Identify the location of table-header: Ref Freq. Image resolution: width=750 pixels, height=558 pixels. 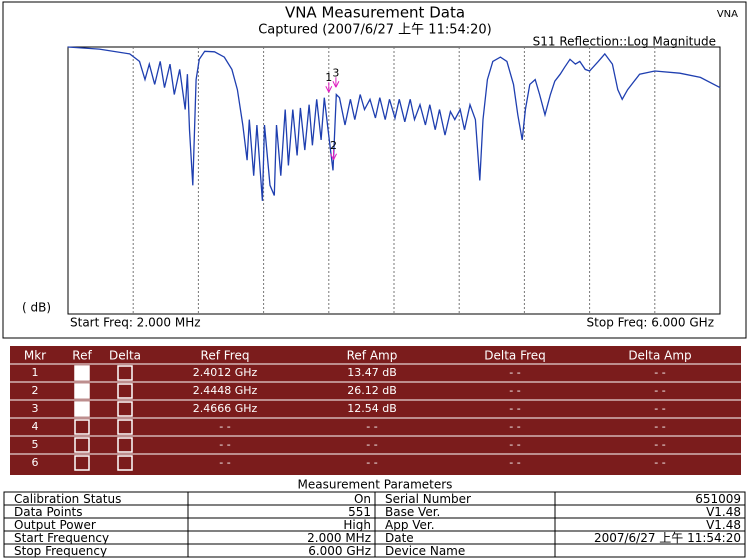
(225, 356).